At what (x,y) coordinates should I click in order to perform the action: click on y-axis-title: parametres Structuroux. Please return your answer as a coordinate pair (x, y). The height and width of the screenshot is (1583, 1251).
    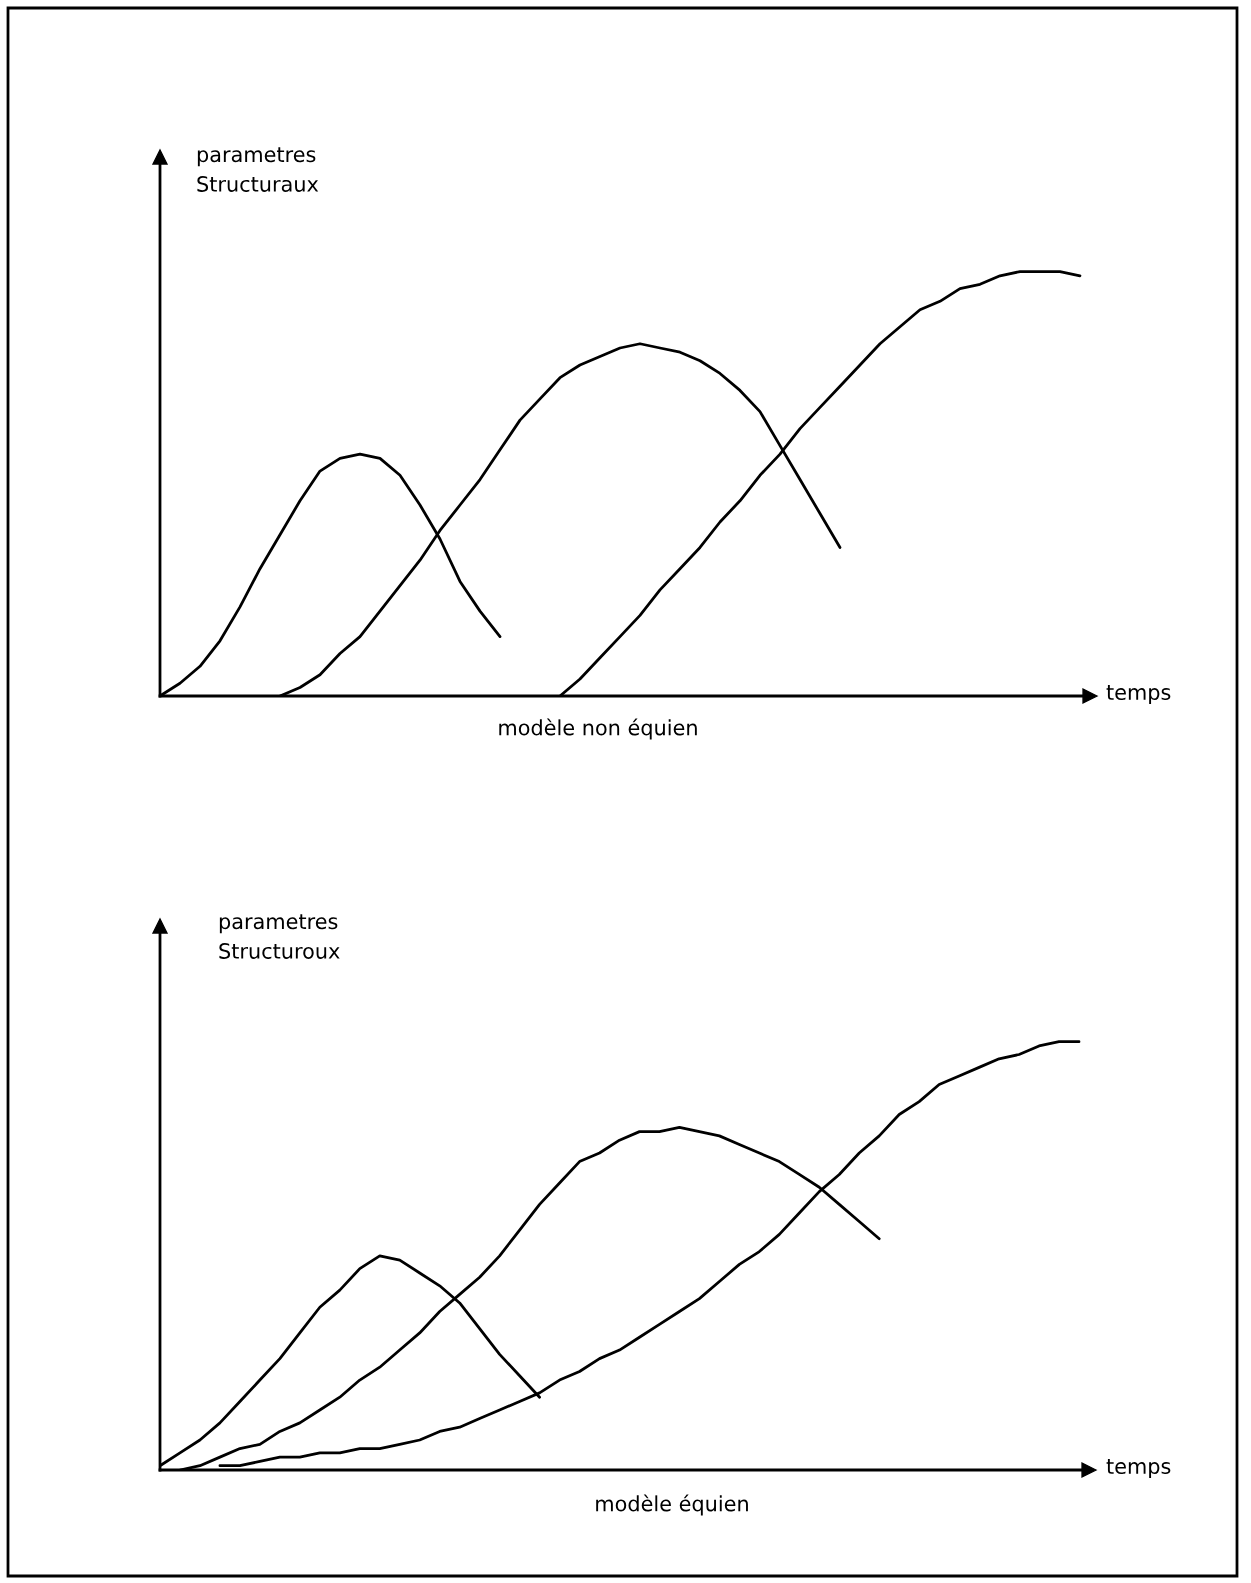
    Looking at the image, I should click on (279, 936).